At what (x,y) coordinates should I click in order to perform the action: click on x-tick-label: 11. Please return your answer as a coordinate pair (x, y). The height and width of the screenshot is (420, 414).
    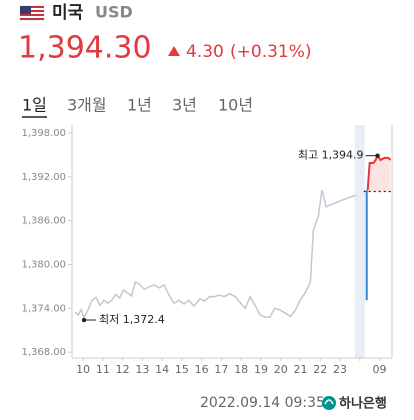
    Looking at the image, I should click on (103, 369).